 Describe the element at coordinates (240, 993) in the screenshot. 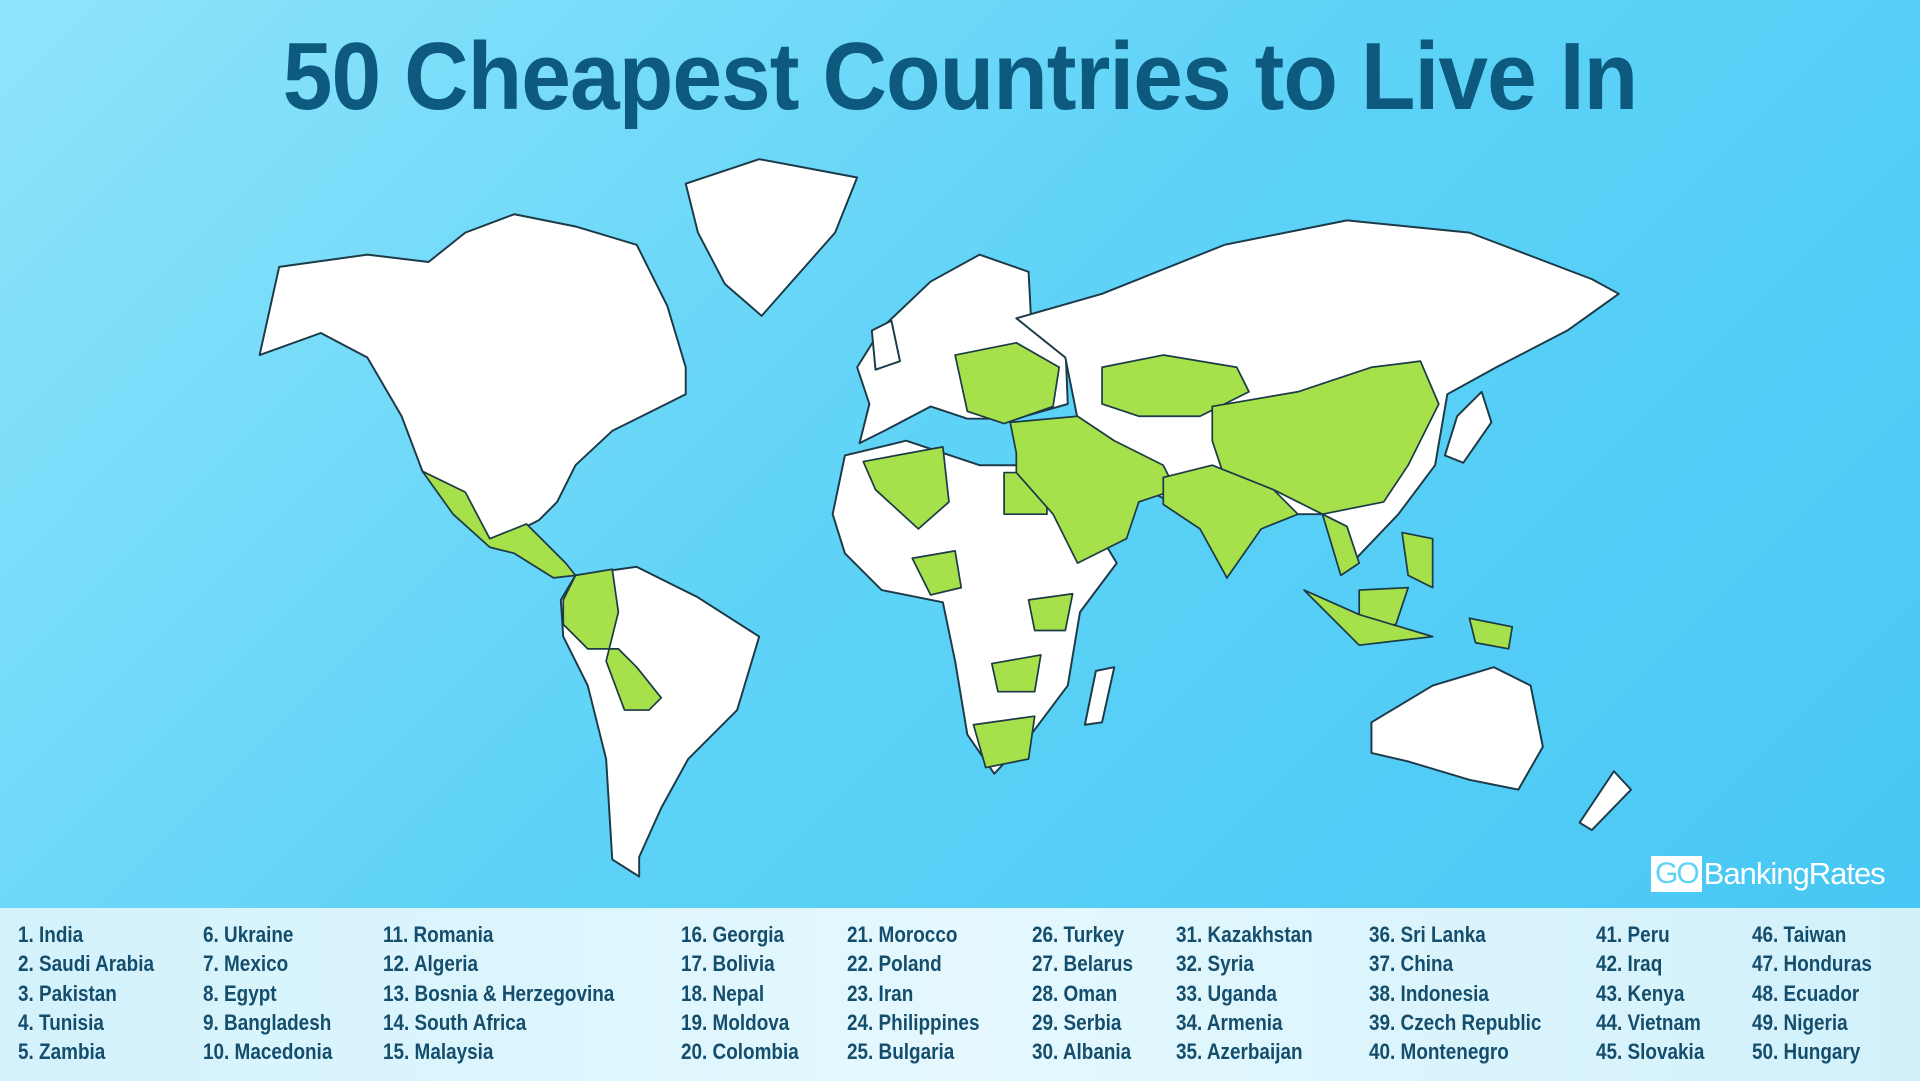

I see `country-list-item: 8. Egypt` at that location.